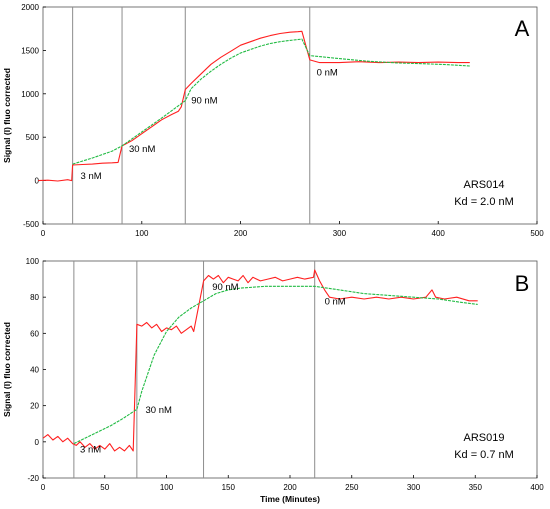 This screenshot has height=509, width=550. Describe the element at coordinates (34, 333) in the screenshot. I see `y-tick-label: 60` at that location.